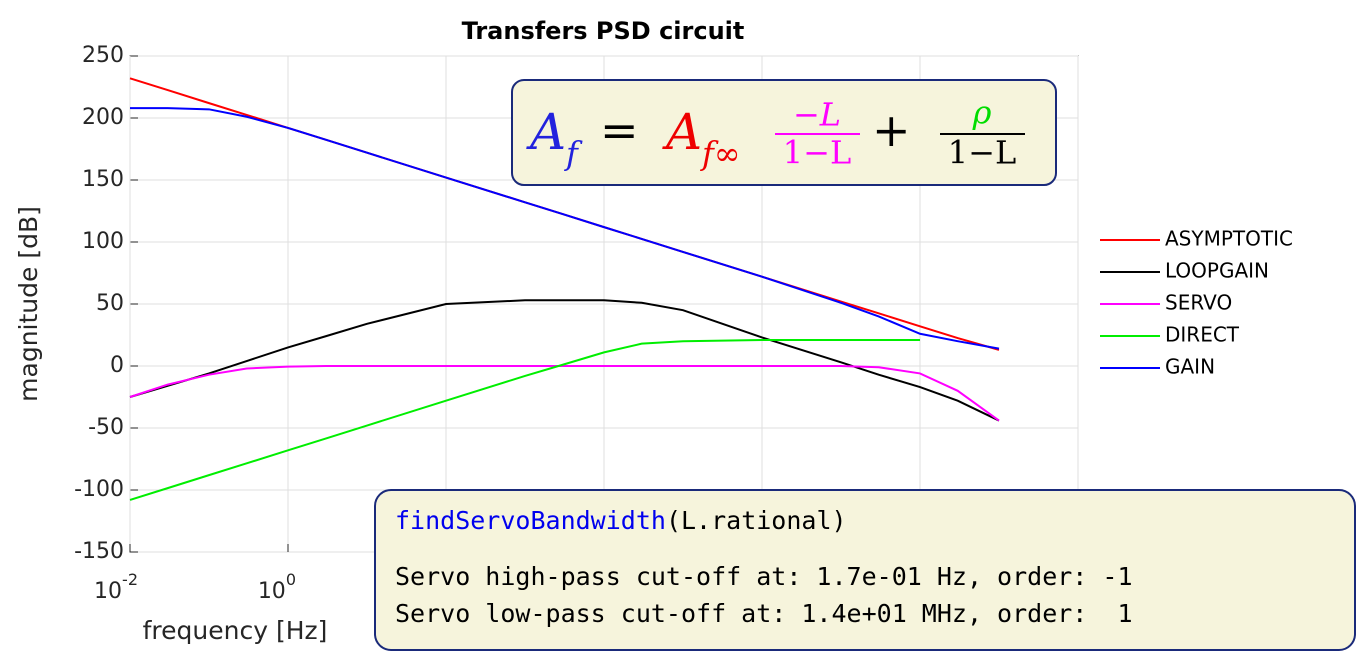 The height and width of the screenshot is (657, 1372). I want to click on y-tick-label: -100, so click(99, 489).